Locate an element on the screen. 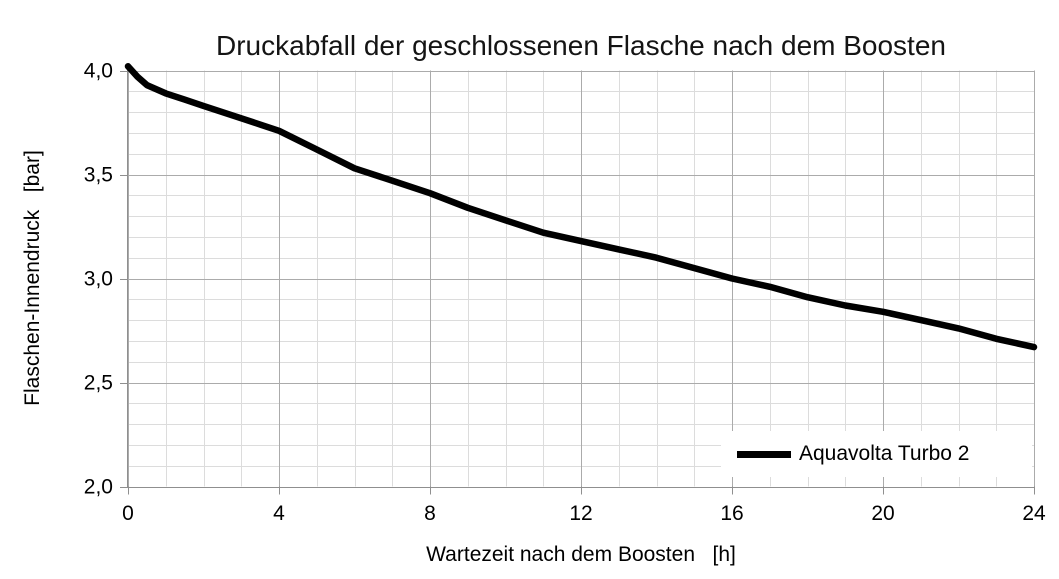 The width and height of the screenshot is (1059, 579). x-tick-label: 16 is located at coordinates (731, 513).